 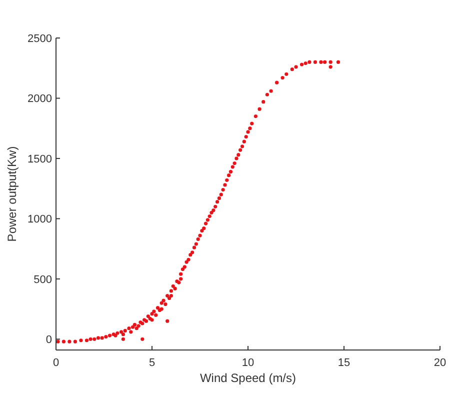 What do you see at coordinates (40, 38) in the screenshot?
I see `y-tick-label: 2500` at bounding box center [40, 38].